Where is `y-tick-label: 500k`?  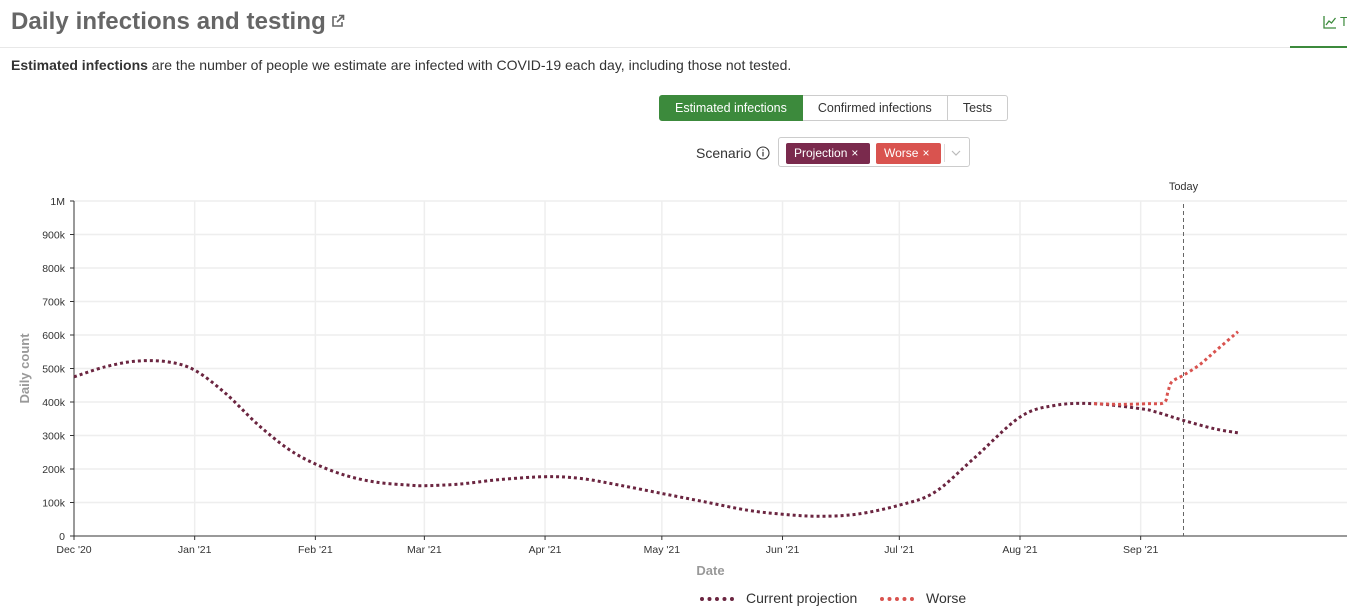
y-tick-label: 500k is located at coordinates (54, 370).